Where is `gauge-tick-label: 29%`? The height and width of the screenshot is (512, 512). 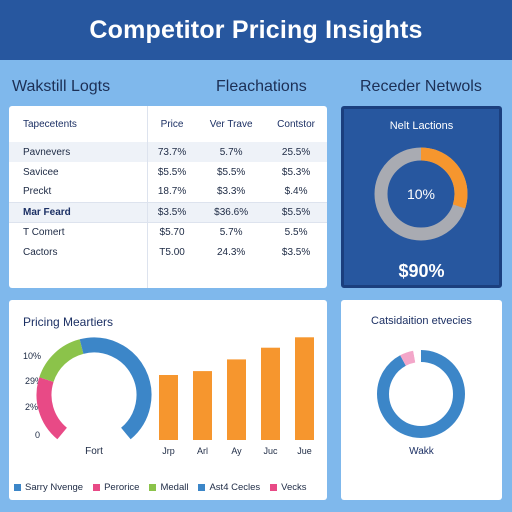
gauge-tick-label: 29% is located at coordinates (34, 381).